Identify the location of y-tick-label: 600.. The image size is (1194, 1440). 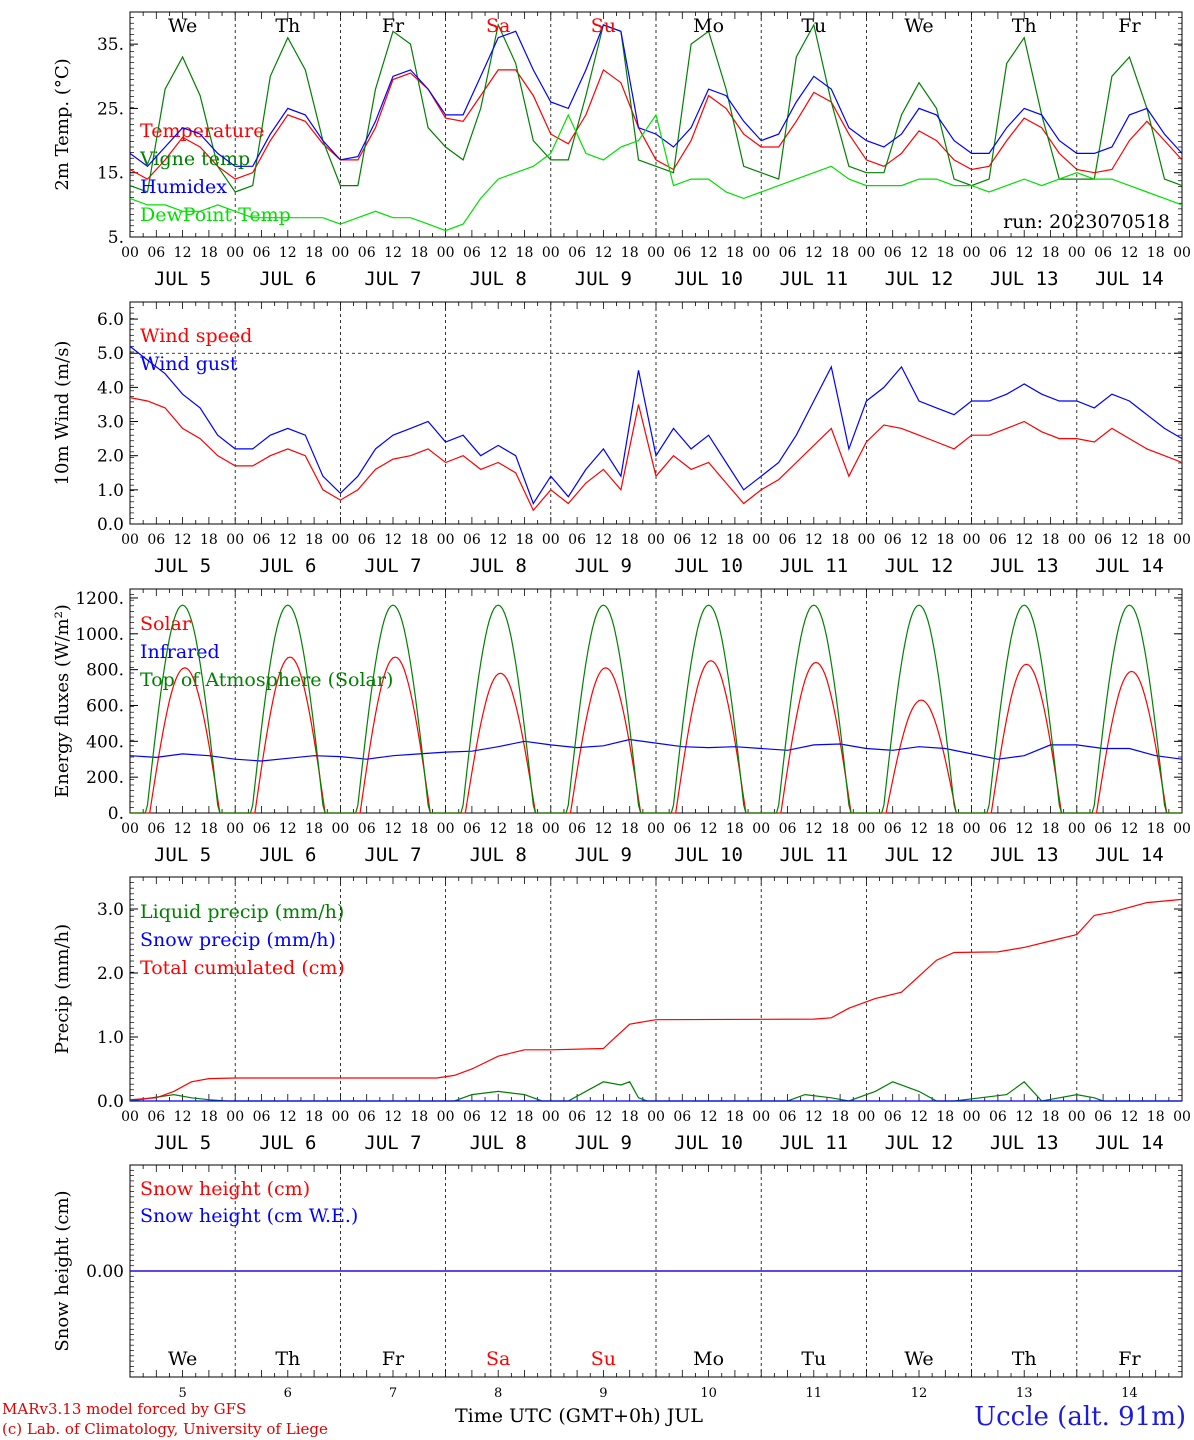
(105, 706).